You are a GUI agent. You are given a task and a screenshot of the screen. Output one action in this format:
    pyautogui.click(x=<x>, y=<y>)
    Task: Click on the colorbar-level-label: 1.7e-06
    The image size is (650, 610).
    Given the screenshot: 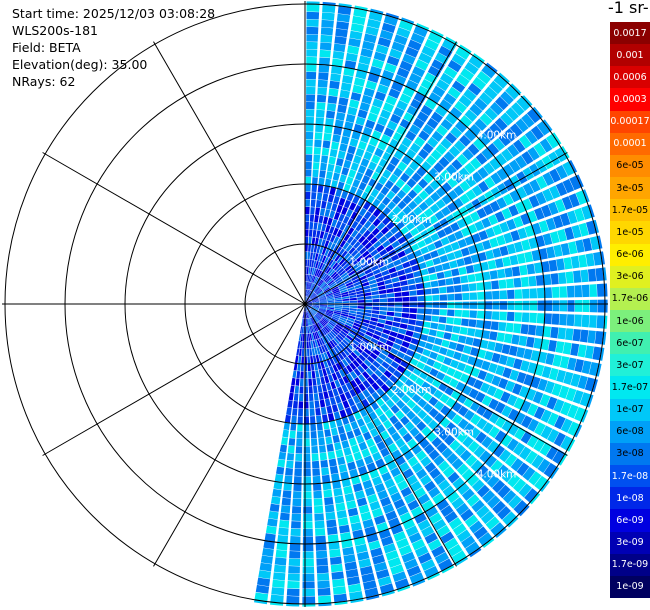 What is the action you would take?
    pyautogui.click(x=630, y=299)
    